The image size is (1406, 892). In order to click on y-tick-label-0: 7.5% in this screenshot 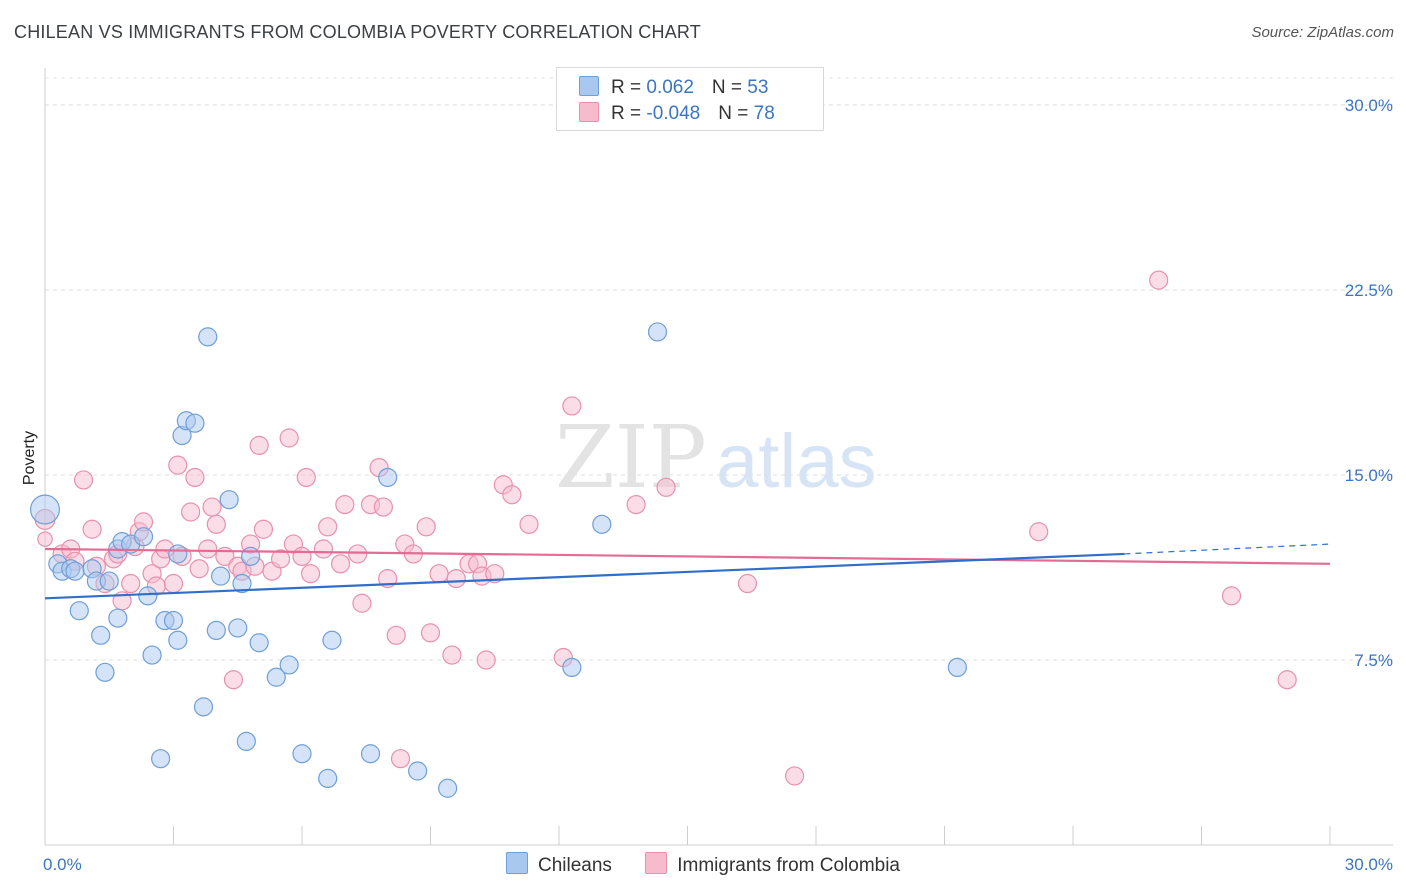, I will do `click(1373, 660)`.